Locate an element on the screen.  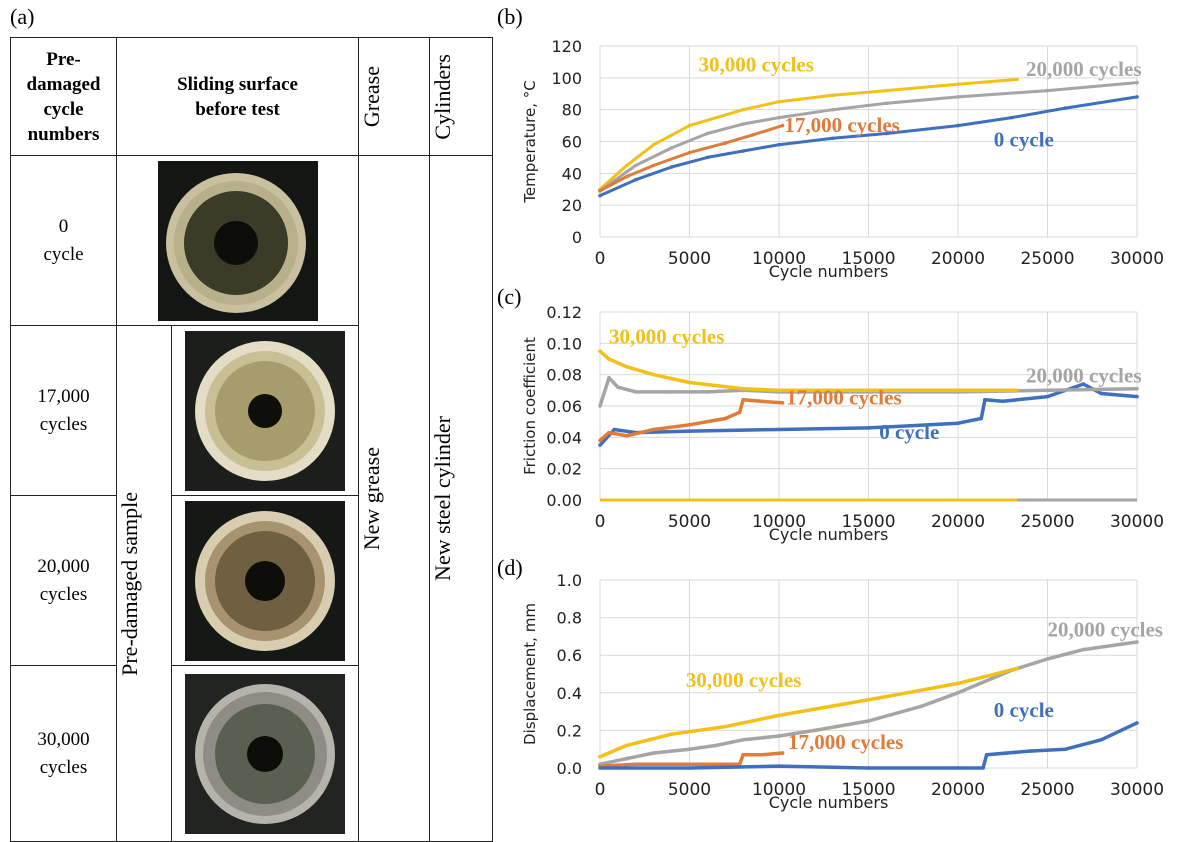
row0-cycles: 0 cycle is located at coordinates (63, 240).